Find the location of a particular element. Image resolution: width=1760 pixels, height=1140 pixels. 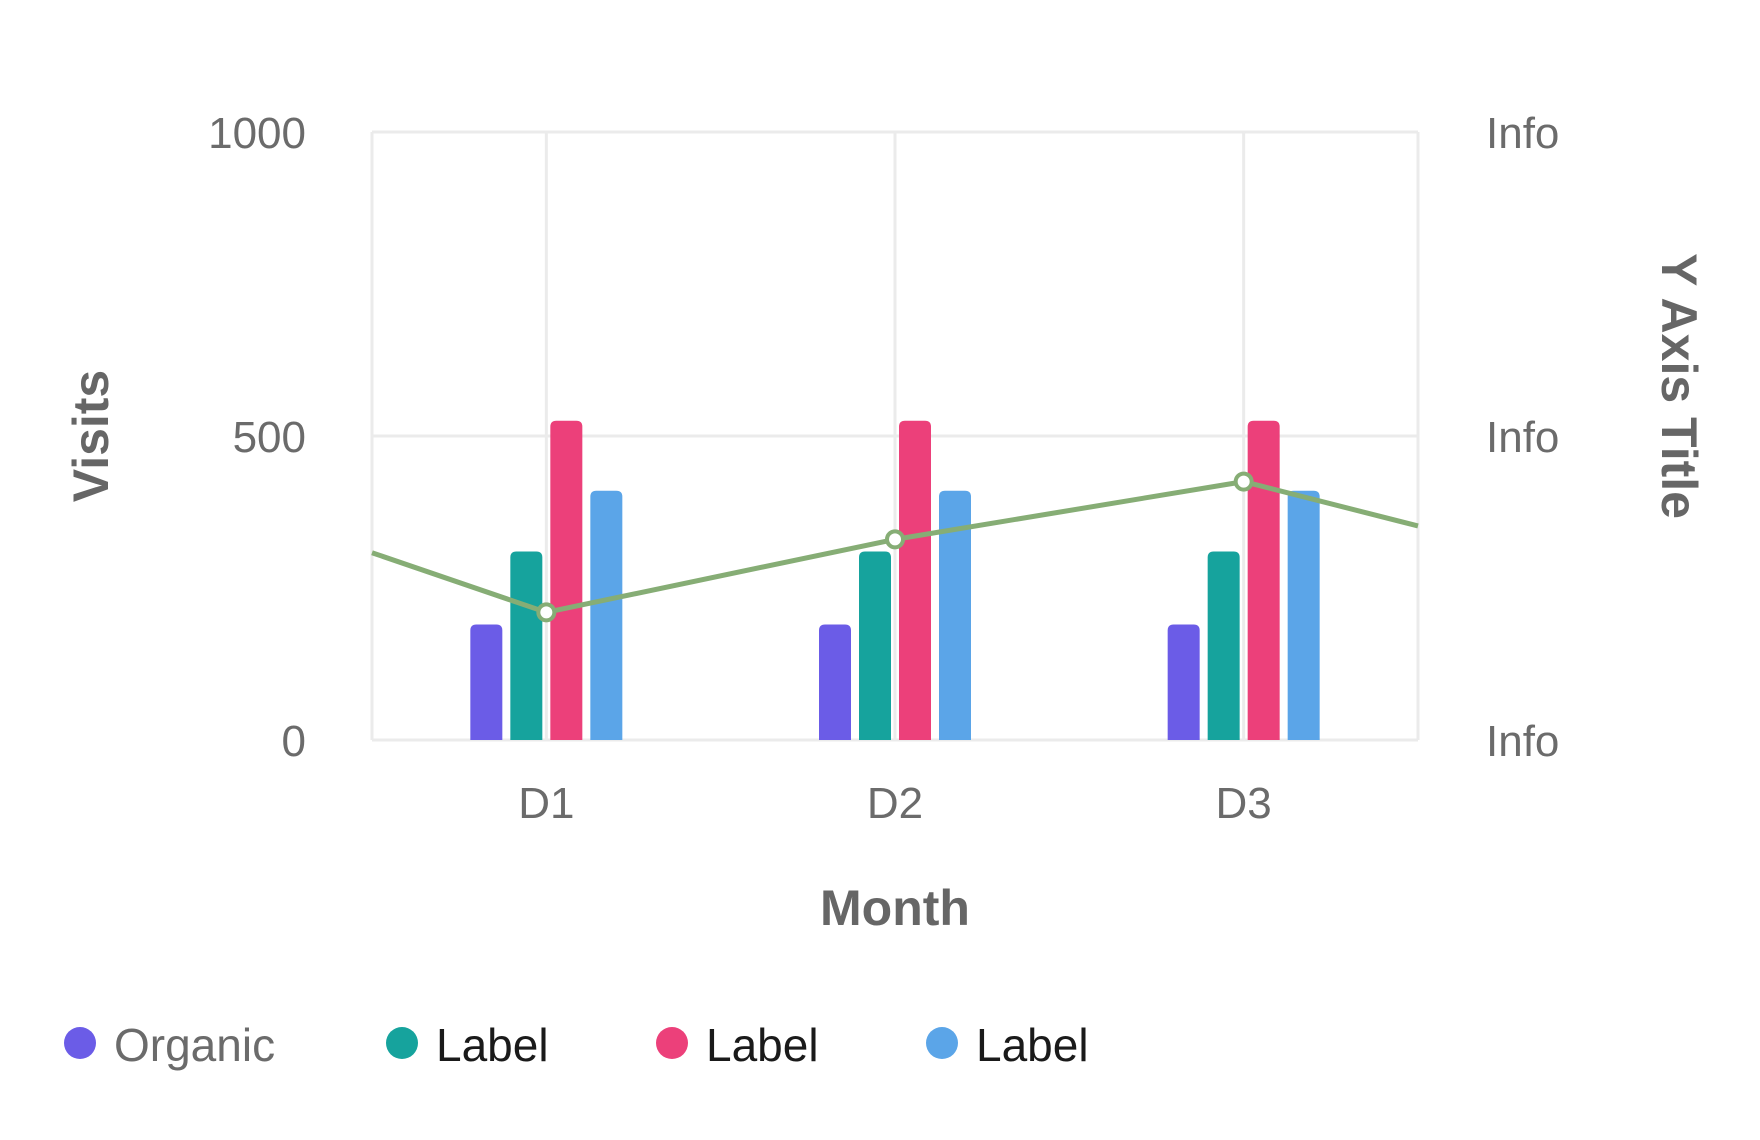

line-layer is located at coordinates (895, 547).